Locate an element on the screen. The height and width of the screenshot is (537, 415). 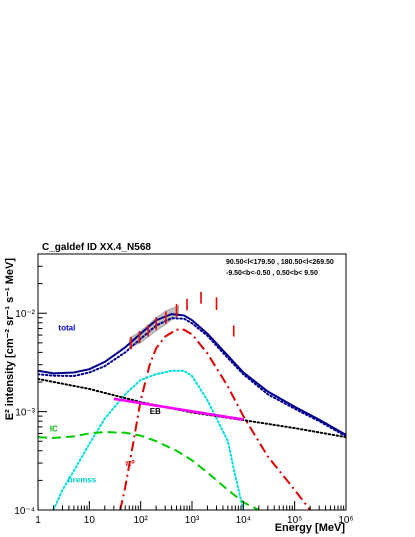
x-tick-label: 10 is located at coordinates (90, 520).